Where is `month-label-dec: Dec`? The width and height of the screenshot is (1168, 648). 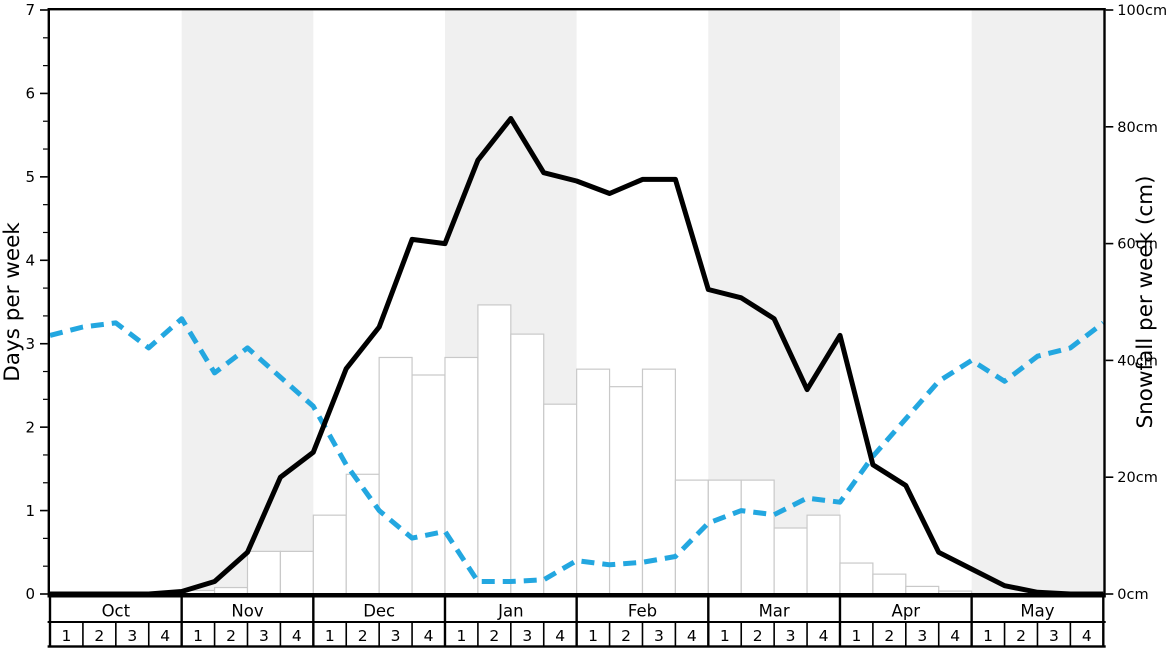
month-label-dec: Dec is located at coordinates (379, 611).